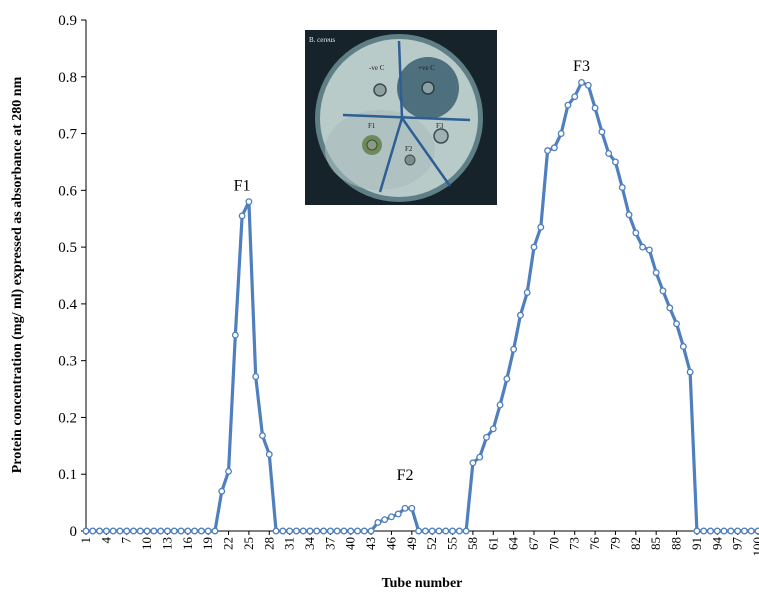  What do you see at coordinates (696, 543) in the screenshot?
I see `x-tick-label: 91` at bounding box center [696, 543].